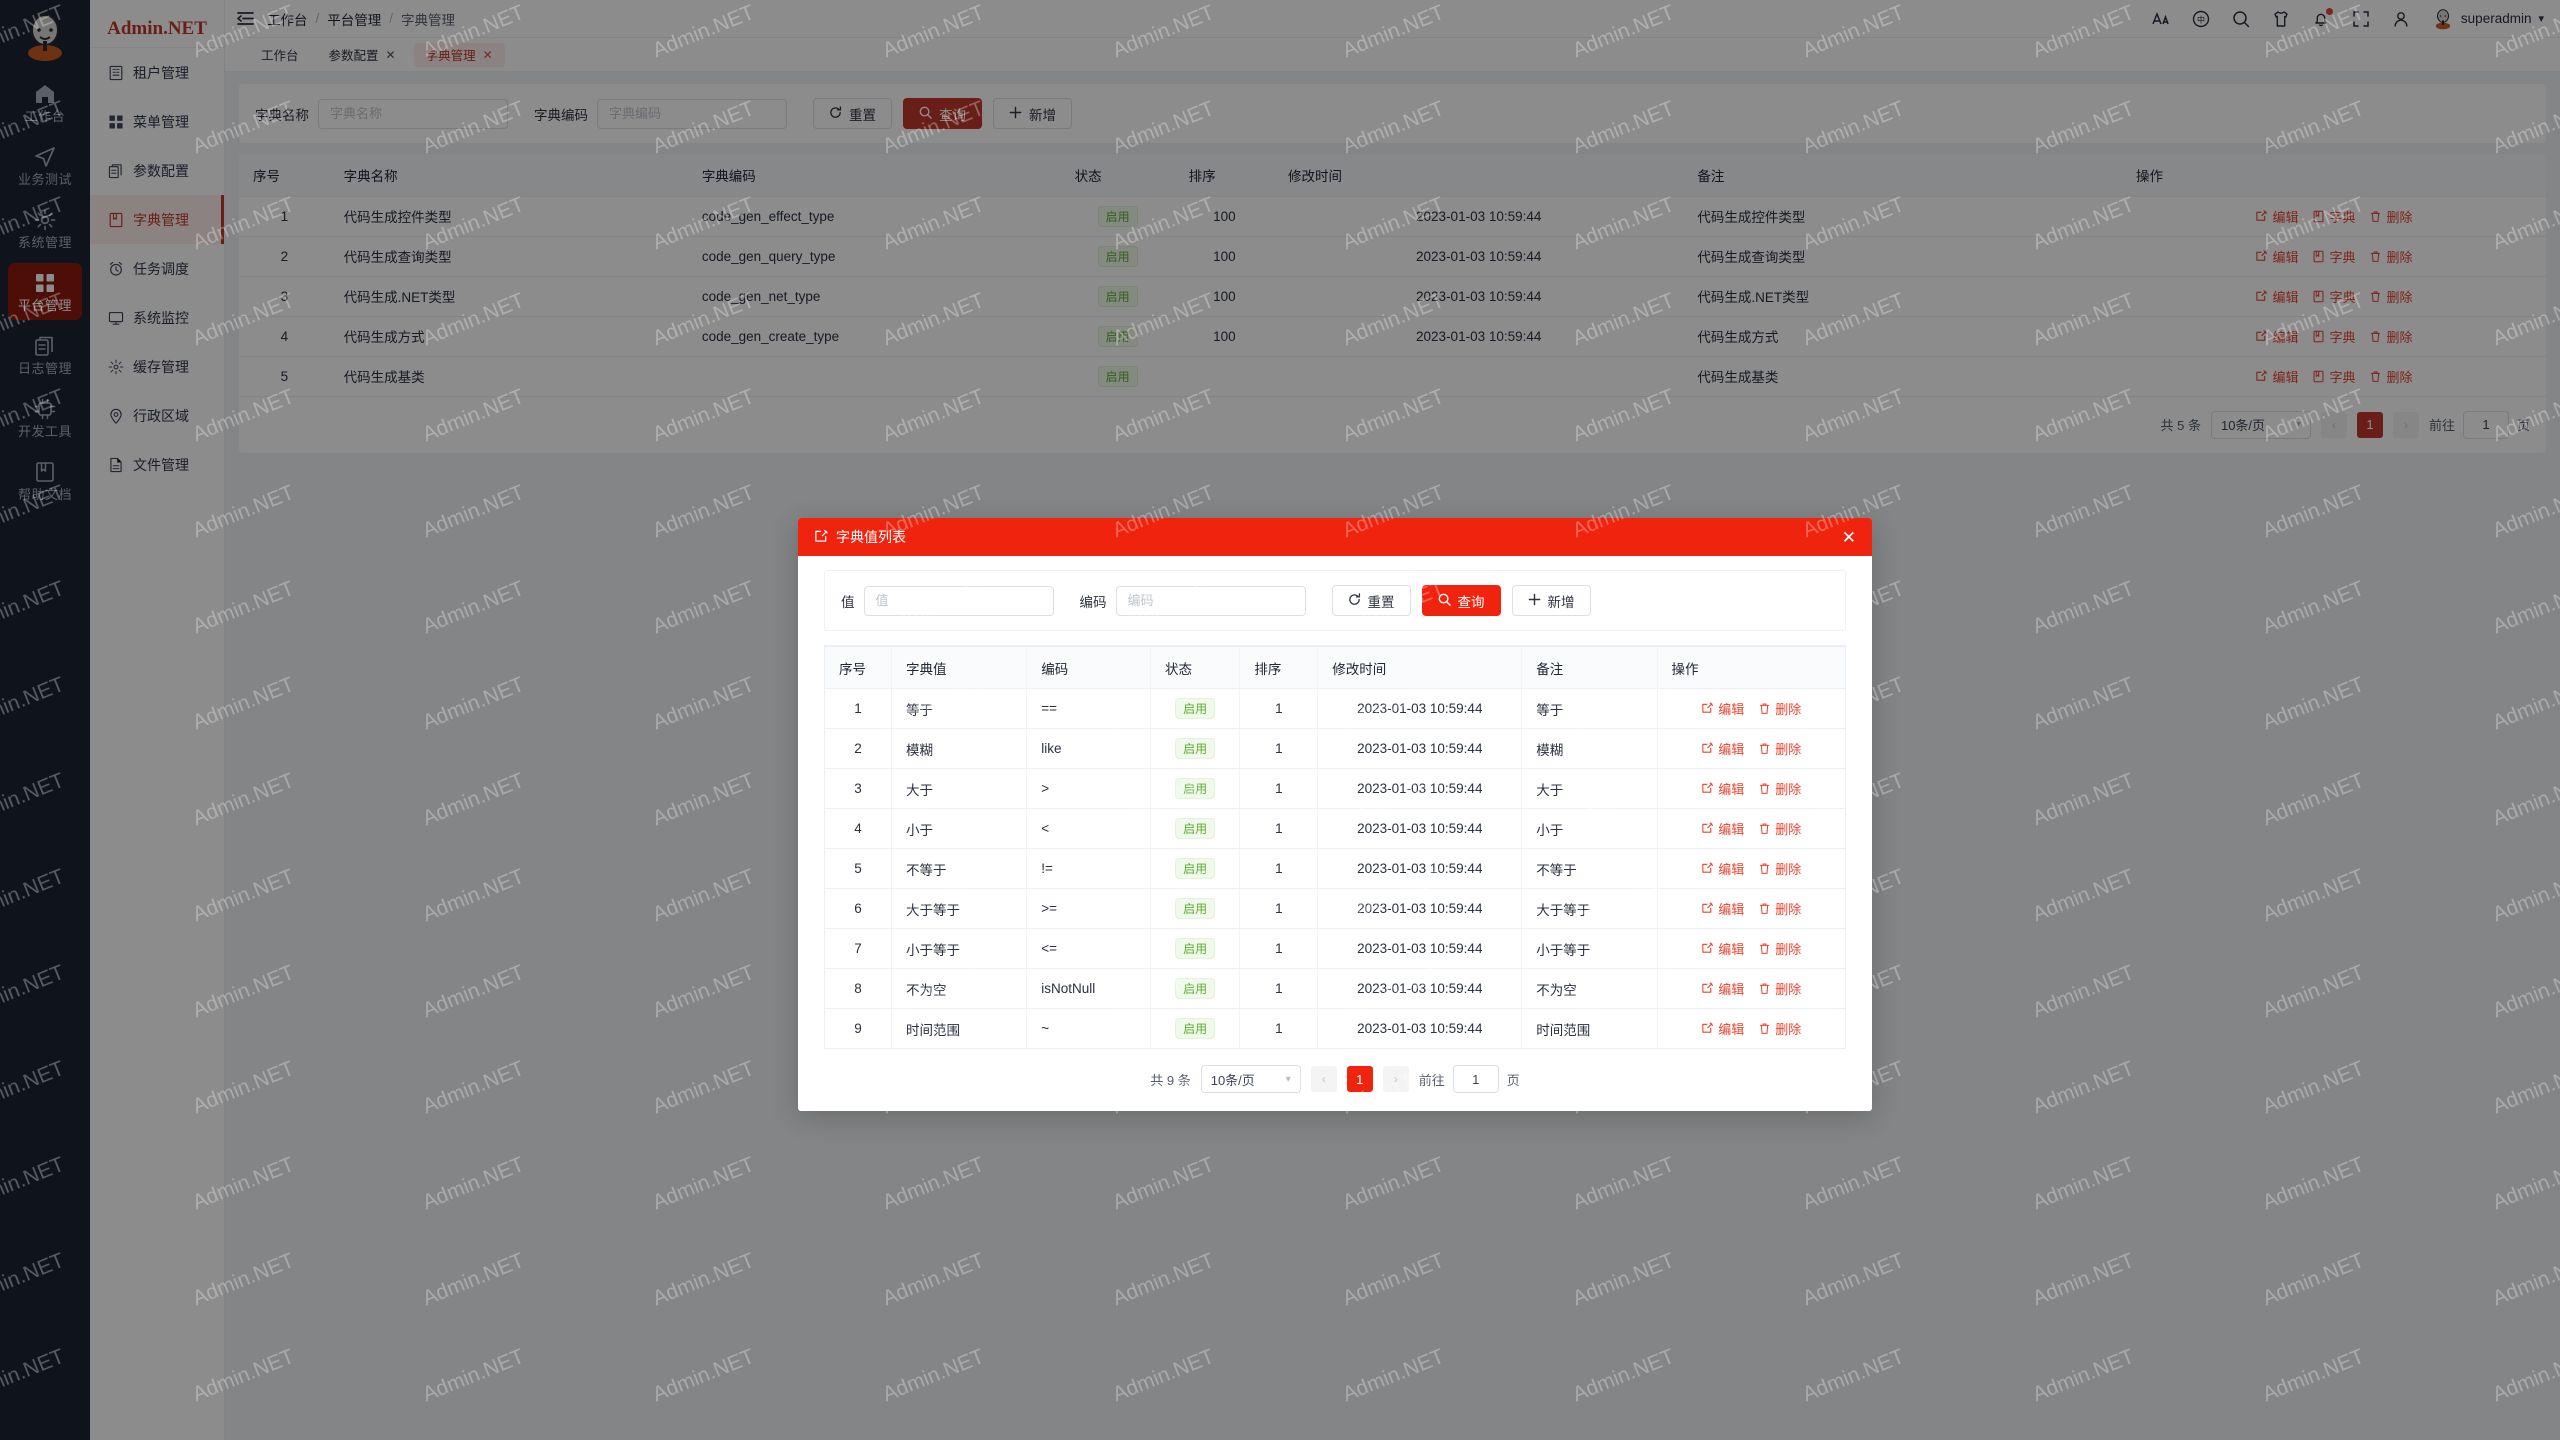 The width and height of the screenshot is (2560, 1440). Describe the element at coordinates (1335, 828) in the screenshot. I see `table-row: 4 小于 < 启用 1 2023-01-03 10:59:44 小于 编辑 删除` at that location.